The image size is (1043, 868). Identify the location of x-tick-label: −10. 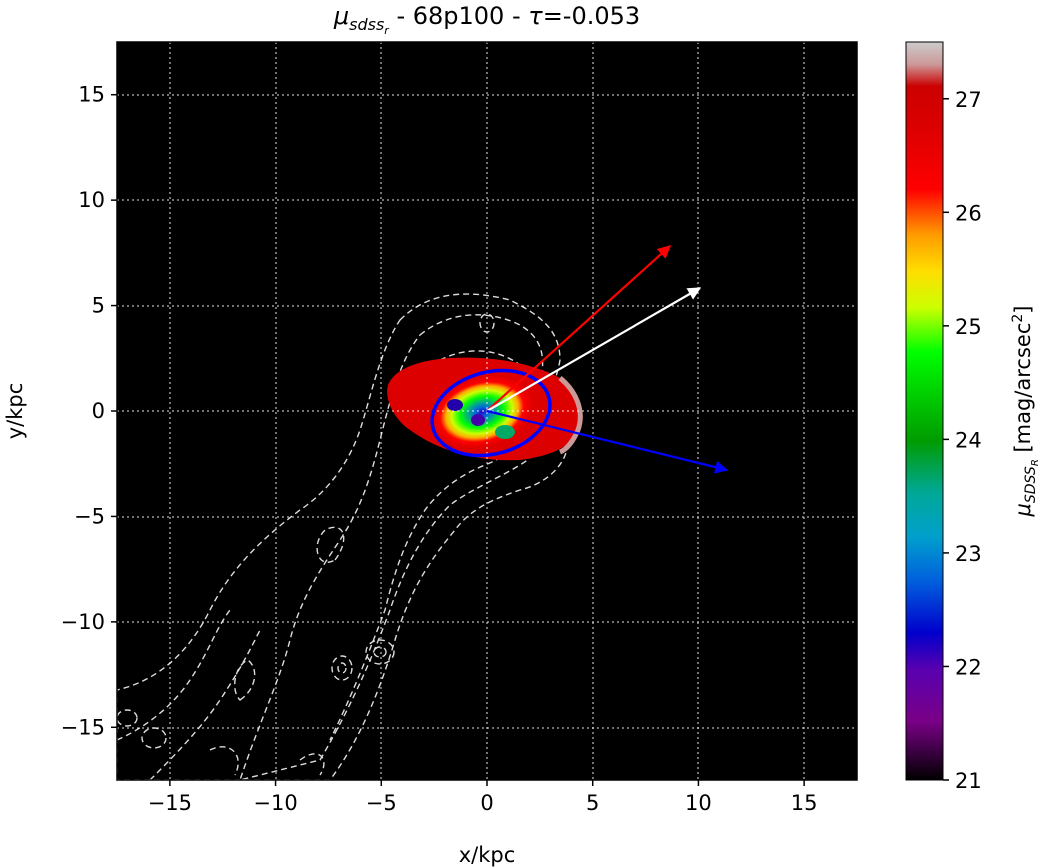
(275, 803).